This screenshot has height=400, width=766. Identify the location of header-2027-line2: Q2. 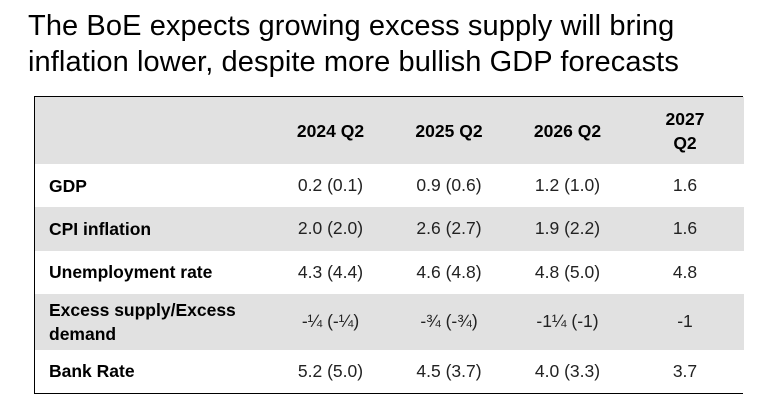
(685, 142).